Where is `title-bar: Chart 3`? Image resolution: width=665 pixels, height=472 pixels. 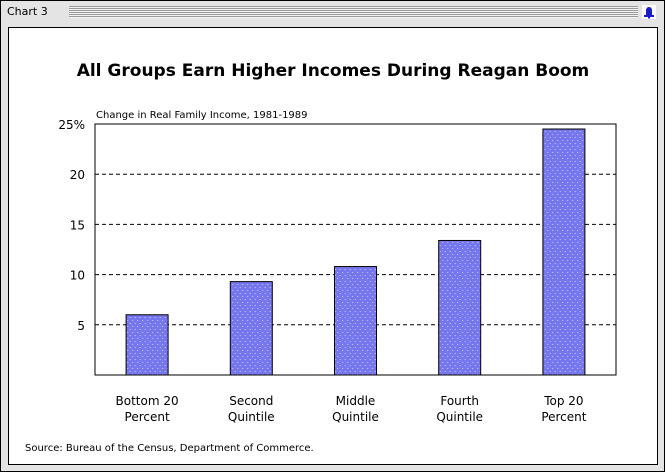
title-bar: Chart 3 is located at coordinates (332, 12).